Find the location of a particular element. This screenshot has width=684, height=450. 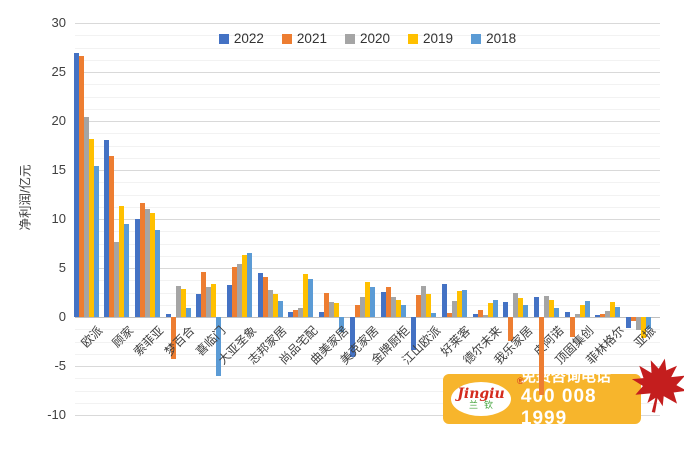

bar-2022-尚品宅配 is located at coordinates (291, 314).